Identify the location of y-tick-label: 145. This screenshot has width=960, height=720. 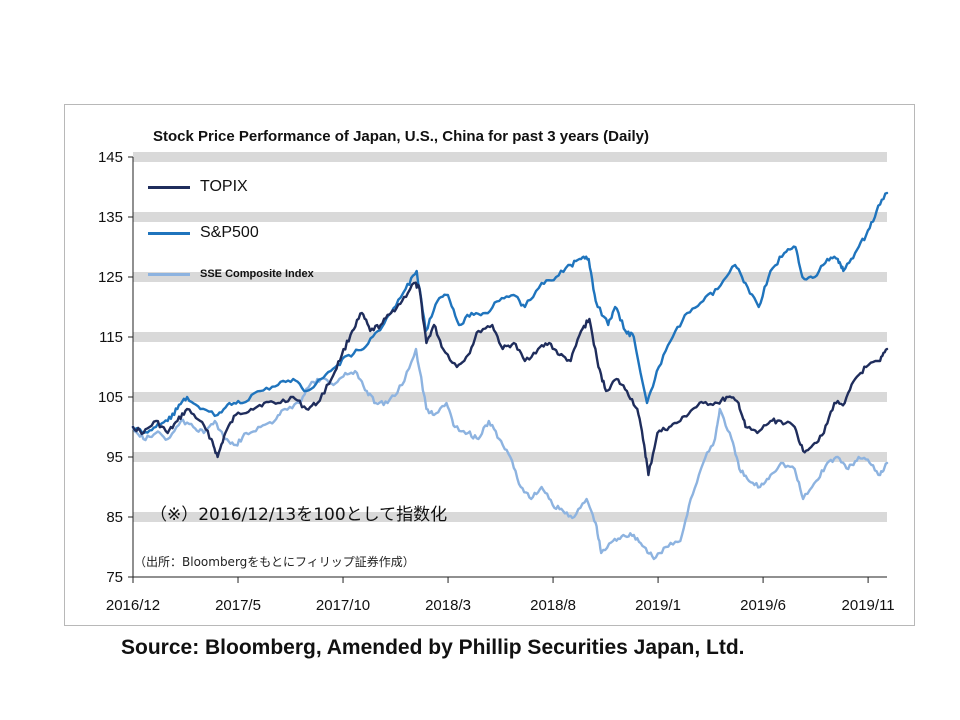
(110, 157).